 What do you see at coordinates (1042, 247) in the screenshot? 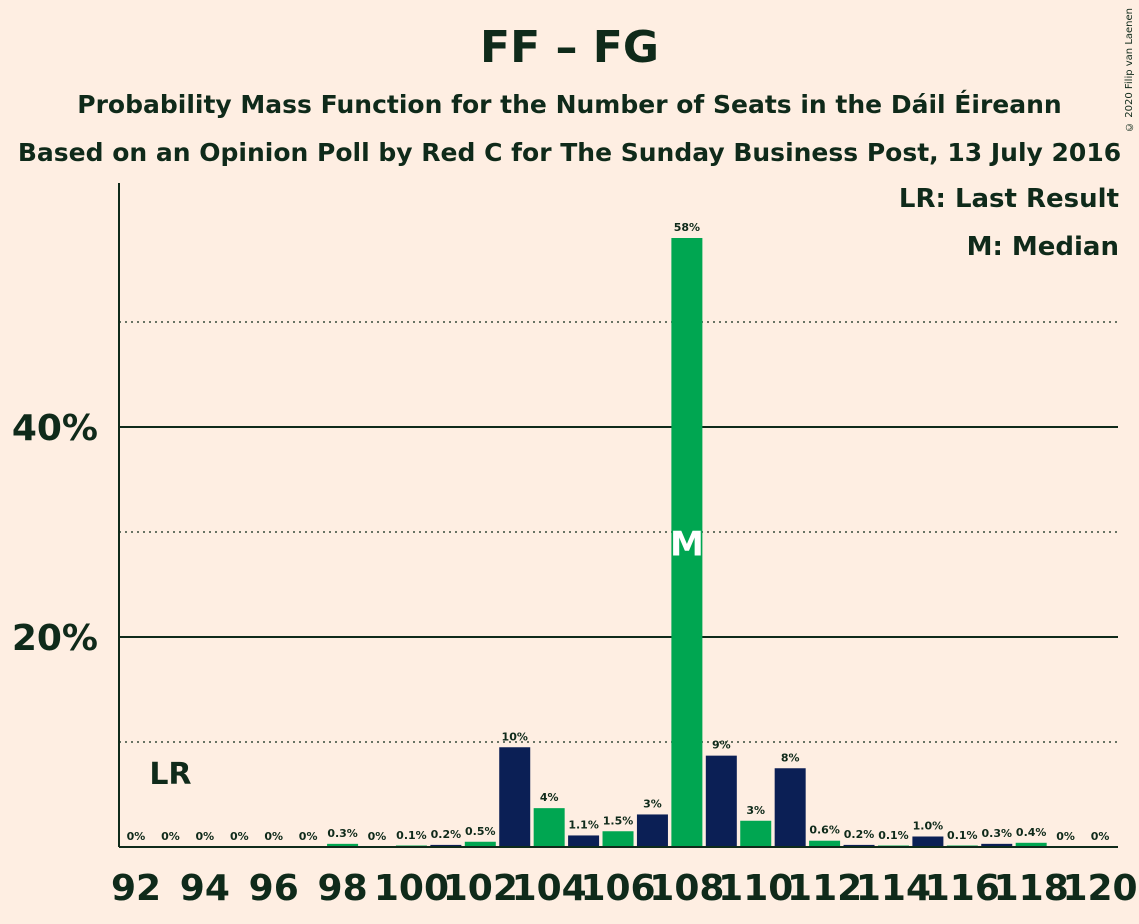
I see `legend-median: M: Median` at bounding box center [1042, 247].